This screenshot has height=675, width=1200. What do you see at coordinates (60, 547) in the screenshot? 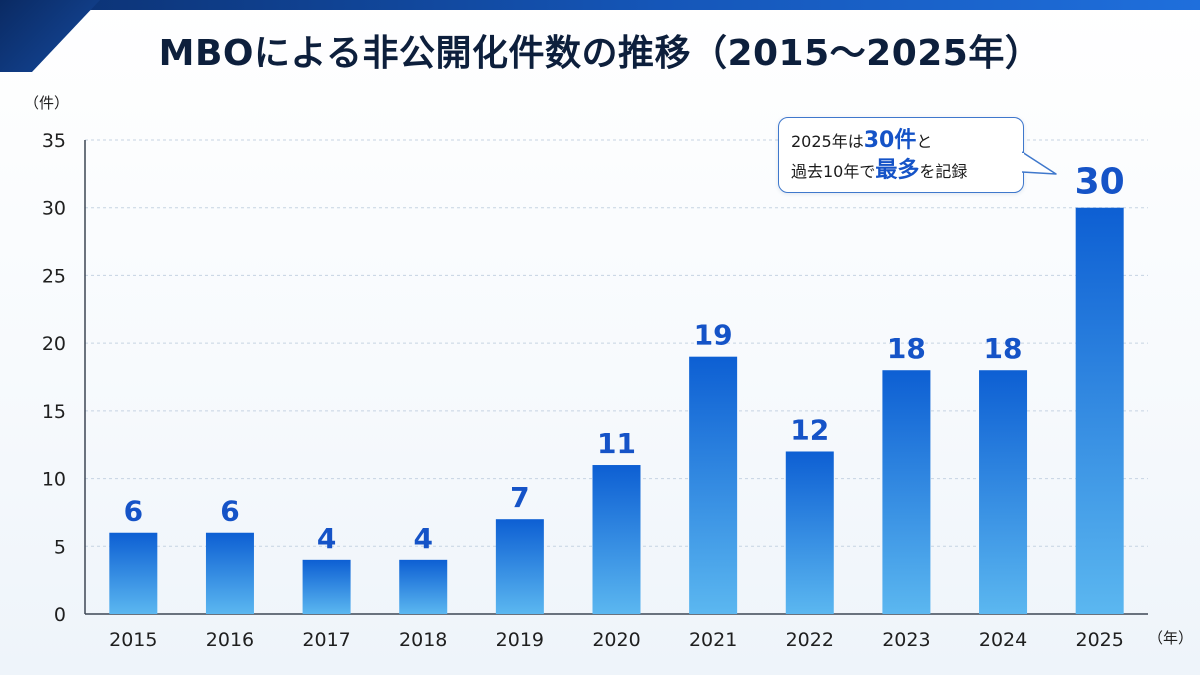
I see `y-tick-label: 5` at bounding box center [60, 547].